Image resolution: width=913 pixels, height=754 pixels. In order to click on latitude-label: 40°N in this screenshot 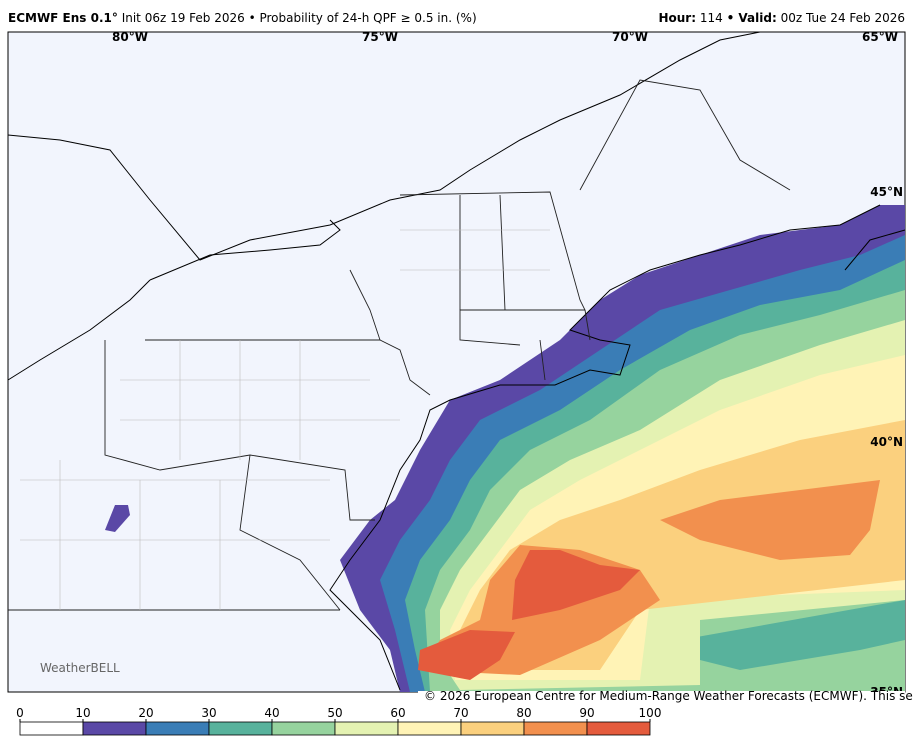, I will do `click(886, 442)`.